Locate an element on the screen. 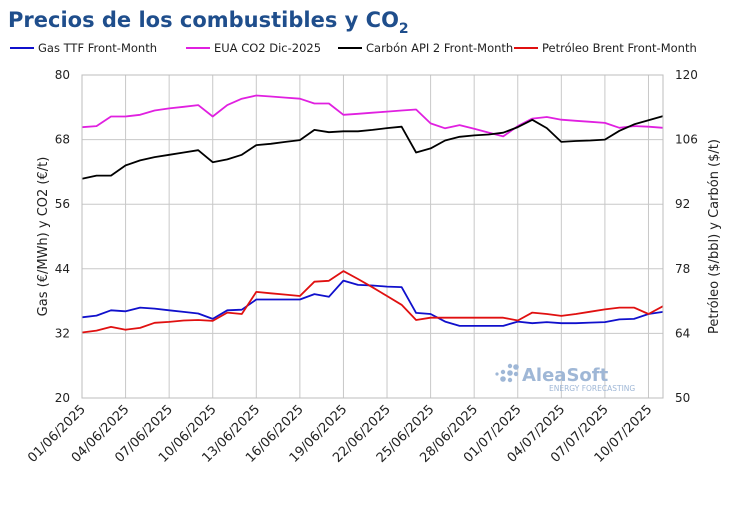 This screenshot has height=509, width=730. watermark: AleaSoft ENERGY FORECASTING is located at coordinates (565, 378).